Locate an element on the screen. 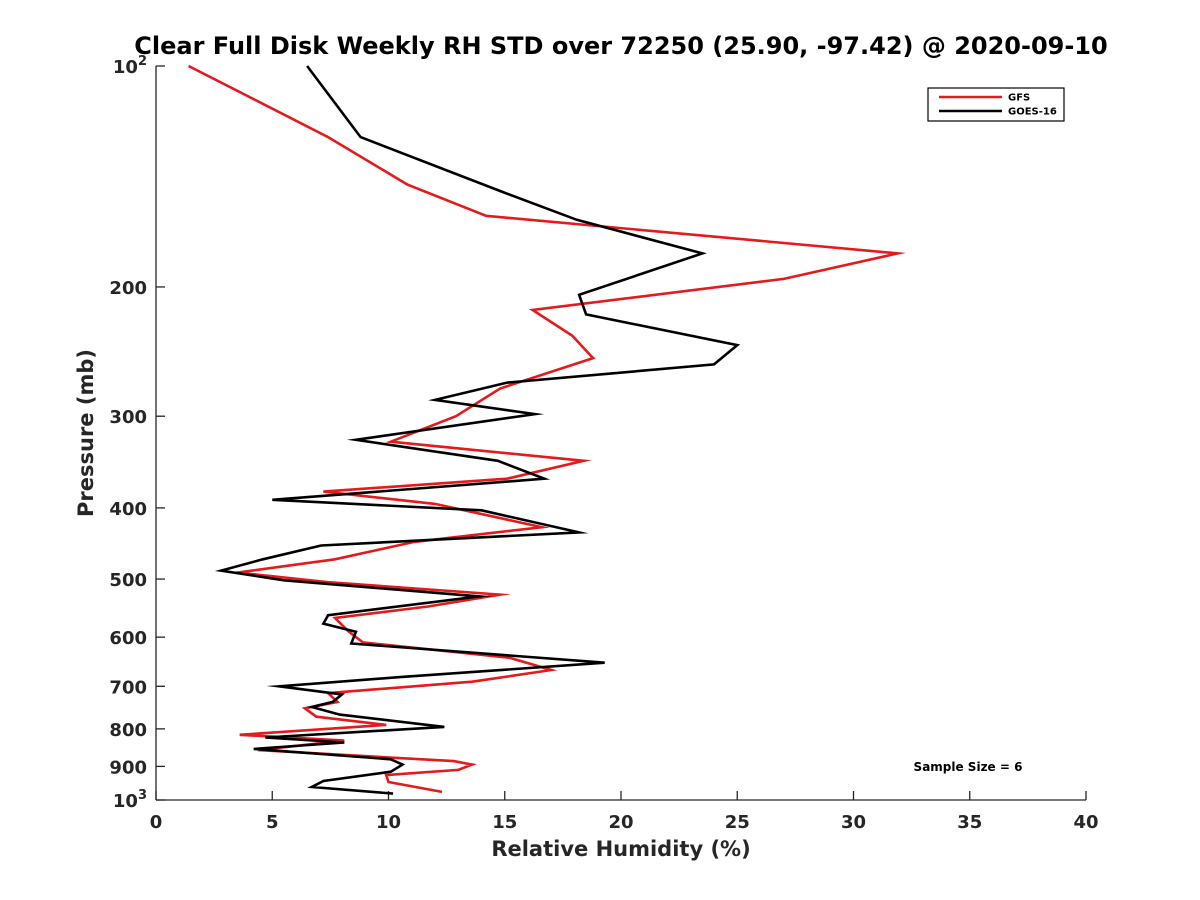 The height and width of the screenshot is (900, 1200). x-tick-label: 0 is located at coordinates (156, 822).